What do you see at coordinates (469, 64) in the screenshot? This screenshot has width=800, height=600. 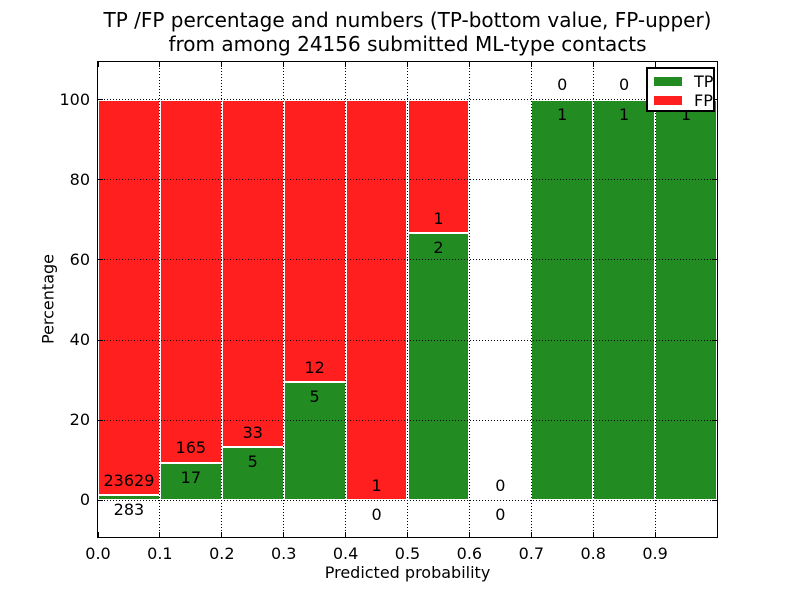 I see `tick-x-top-0.6` at bounding box center [469, 64].